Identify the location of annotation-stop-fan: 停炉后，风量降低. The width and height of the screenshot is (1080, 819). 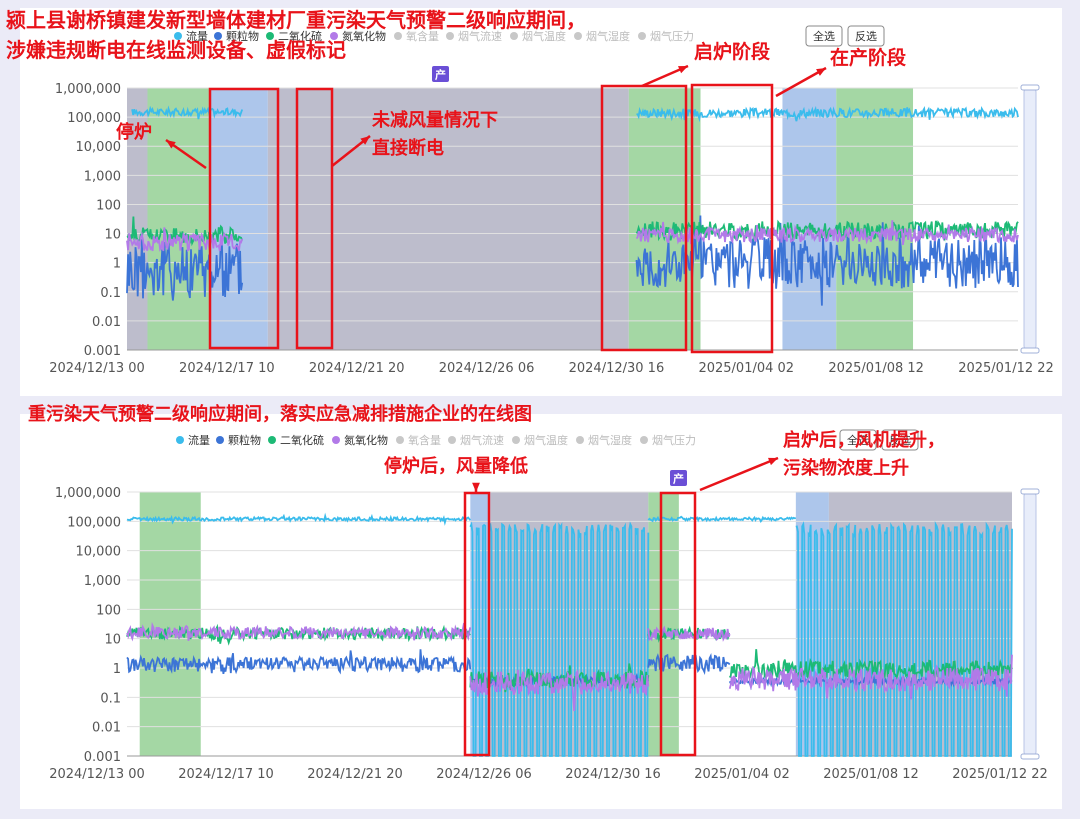
(456, 466).